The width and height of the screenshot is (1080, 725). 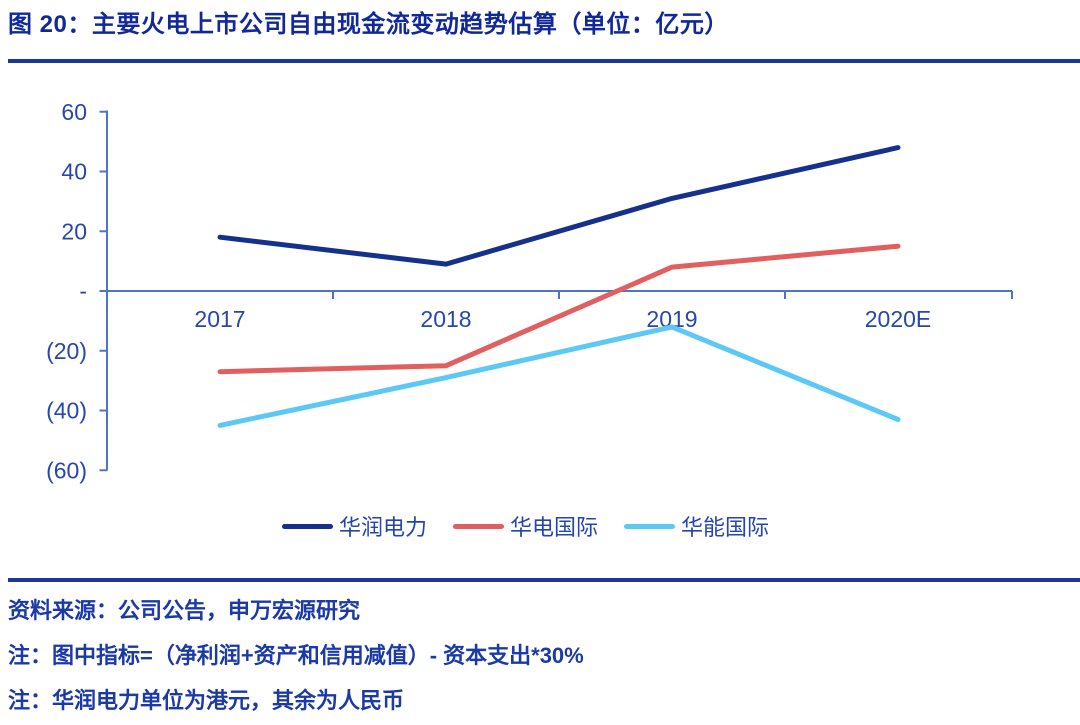 I want to click on figure-title: 图 20：主要火电上市公司自由现金流变动趋势估算（单位：亿元）, so click(x=368, y=24).